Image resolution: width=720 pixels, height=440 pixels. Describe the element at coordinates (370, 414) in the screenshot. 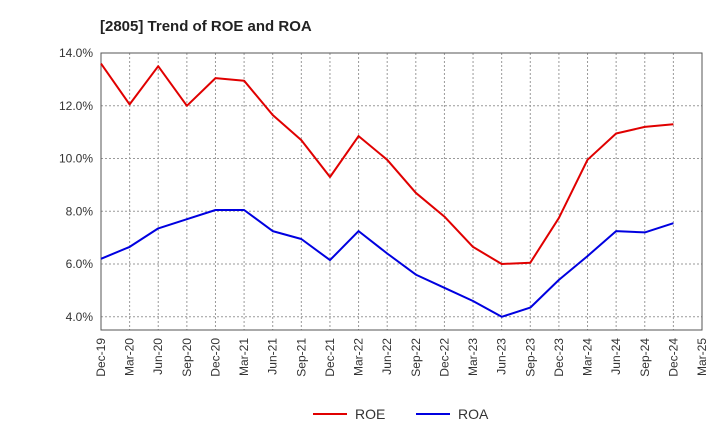

I see `legend-label-roe: ROE` at that location.